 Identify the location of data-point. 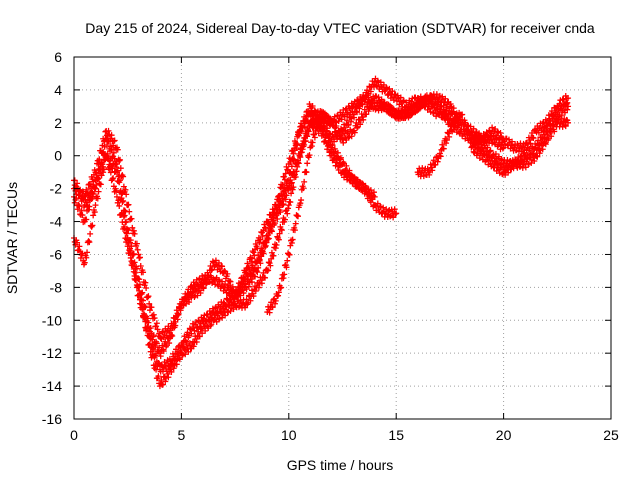
(353, 114).